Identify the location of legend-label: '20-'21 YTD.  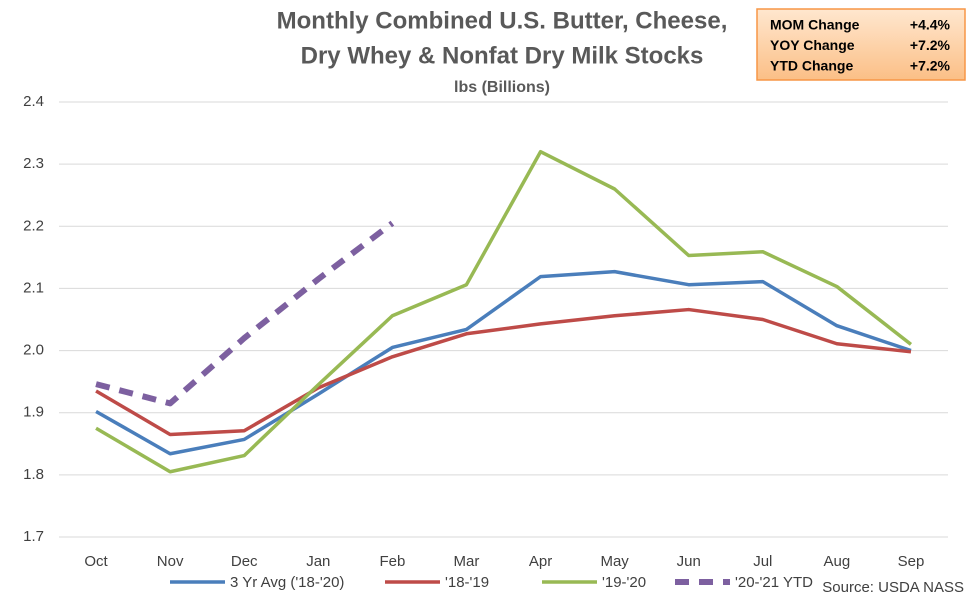
(774, 582).